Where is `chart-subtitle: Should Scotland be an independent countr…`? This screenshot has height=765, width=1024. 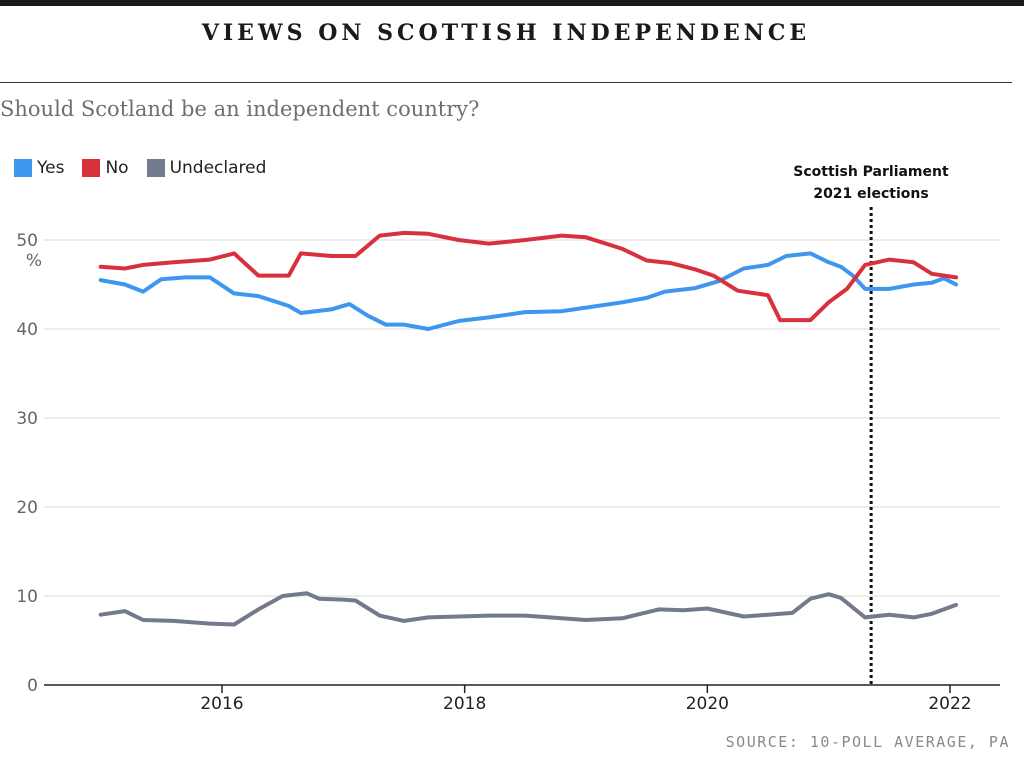 chart-subtitle: Should Scotland be an independent countr… is located at coordinates (240, 109).